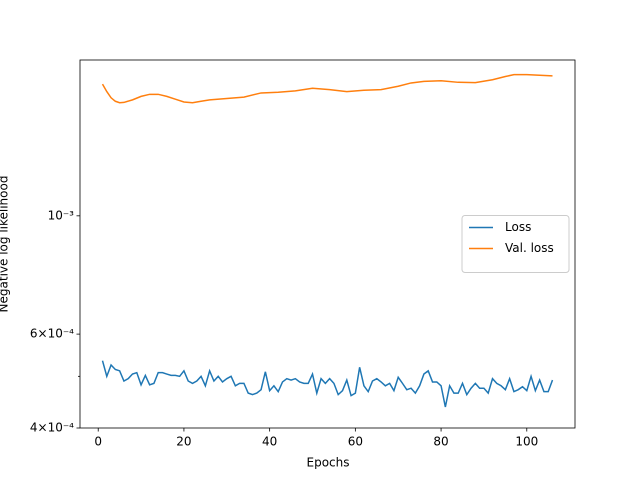 This screenshot has width=640, height=480. I want to click on y-tick-label: 6×10⁻⁴, so click(52, 334).